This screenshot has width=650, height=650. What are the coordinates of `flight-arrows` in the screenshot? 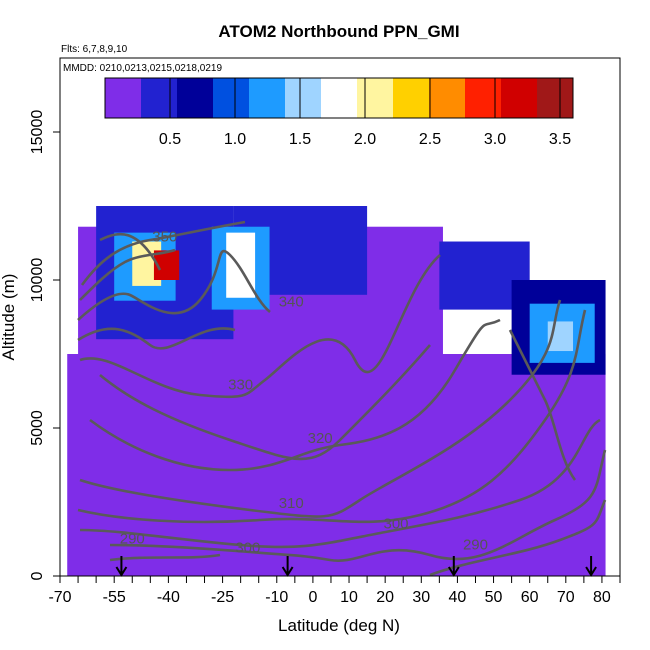 It's located at (356, 566).